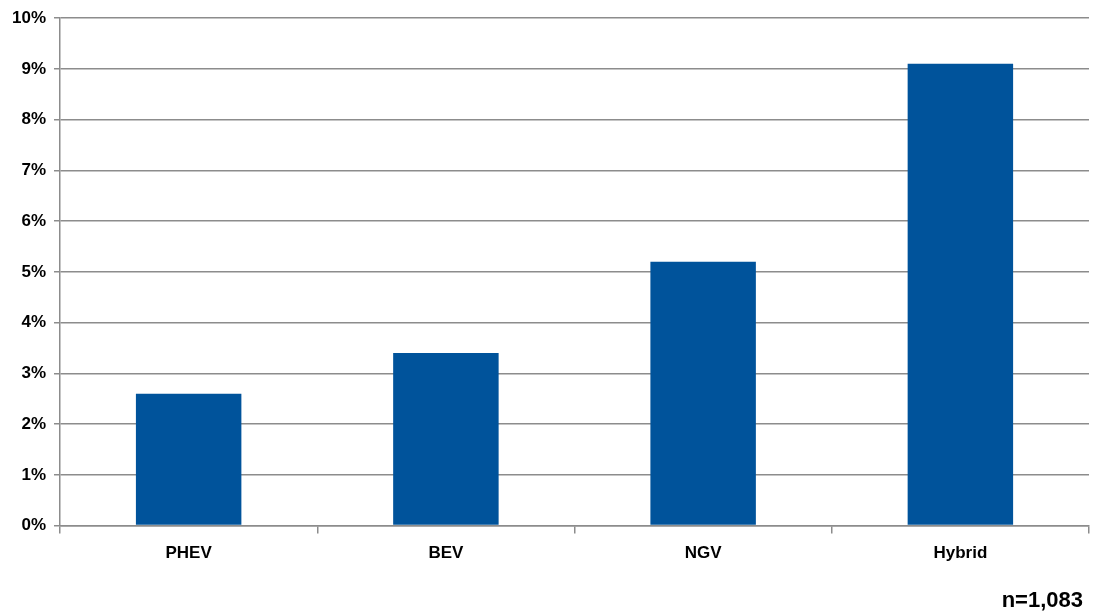  Describe the element at coordinates (34, 220) in the screenshot. I see `y-tick-label: 6%` at that location.